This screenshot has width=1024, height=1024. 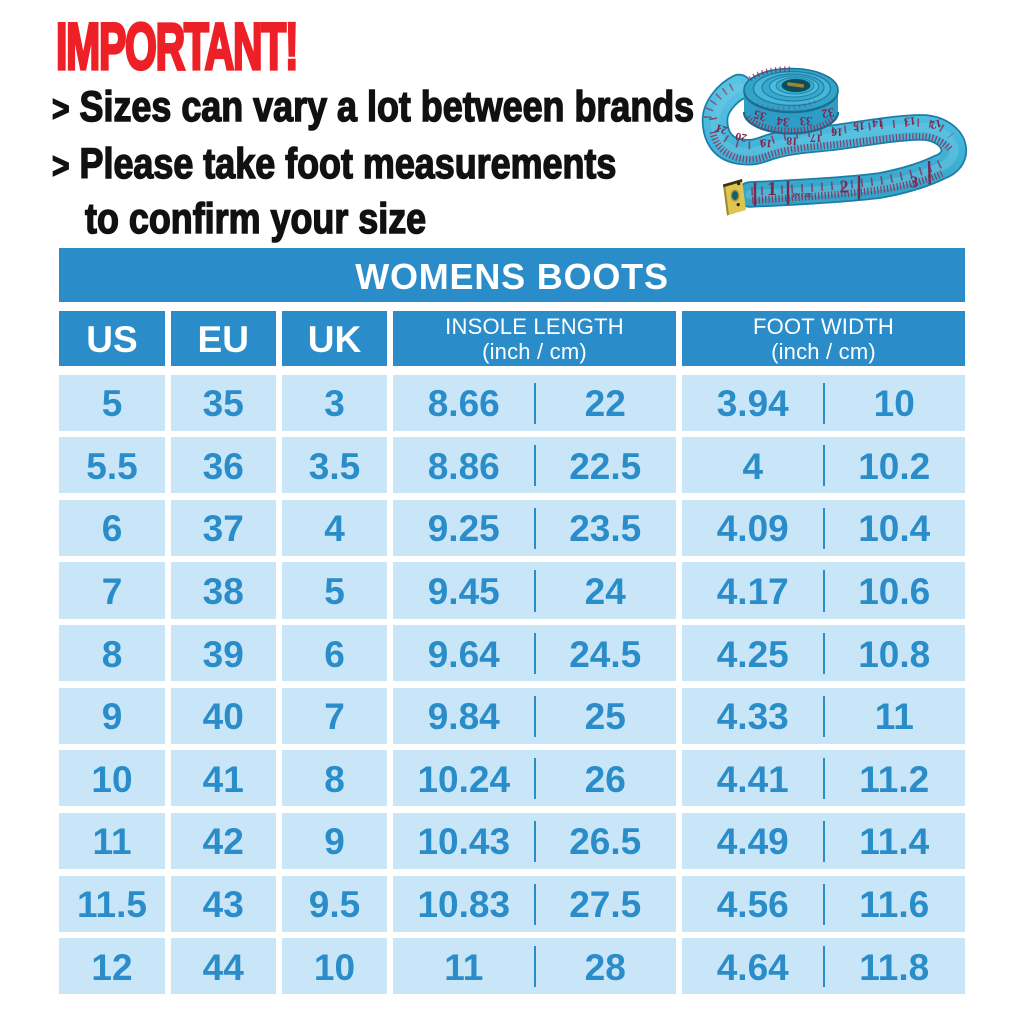 What do you see at coordinates (806, 121) in the screenshot?
I see `svg-text: 33` at bounding box center [806, 121].